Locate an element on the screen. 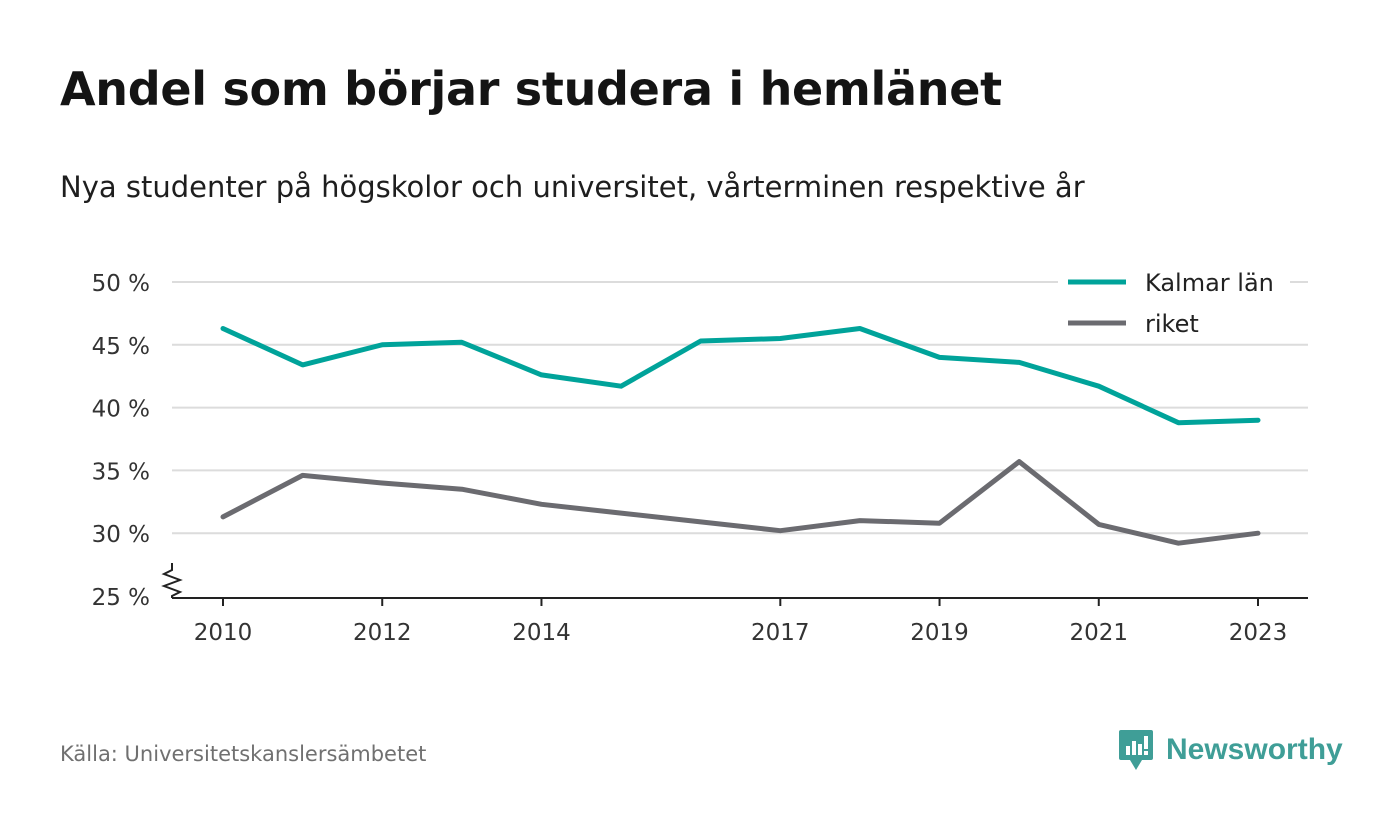  x-tick-label: 2014 is located at coordinates (541, 633).